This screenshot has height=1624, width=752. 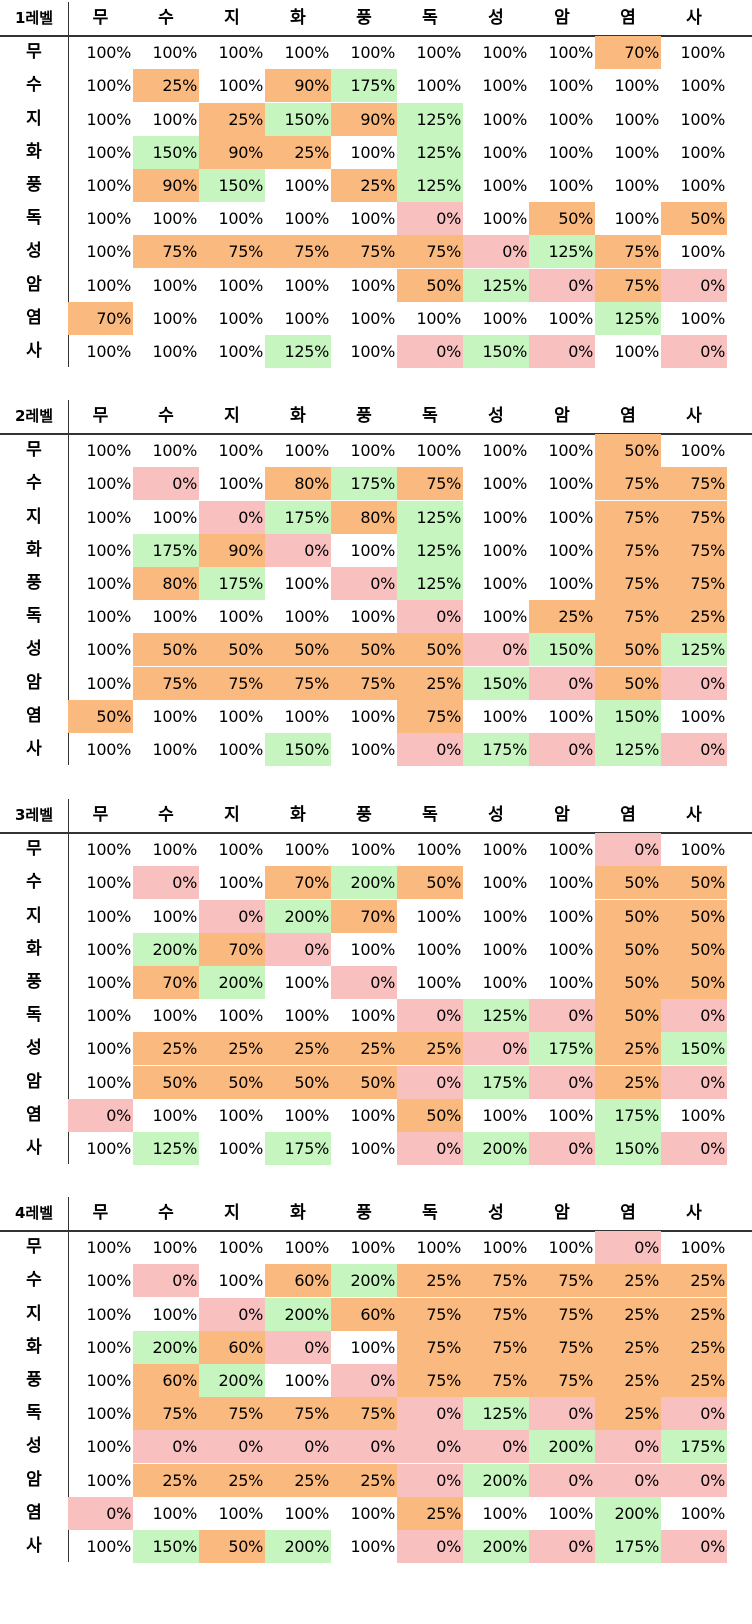 I want to click on table-row: 수 100% 0% 100% 60% 200% 25% 75% 75% 25% 25%, so click(x=376, y=1281).